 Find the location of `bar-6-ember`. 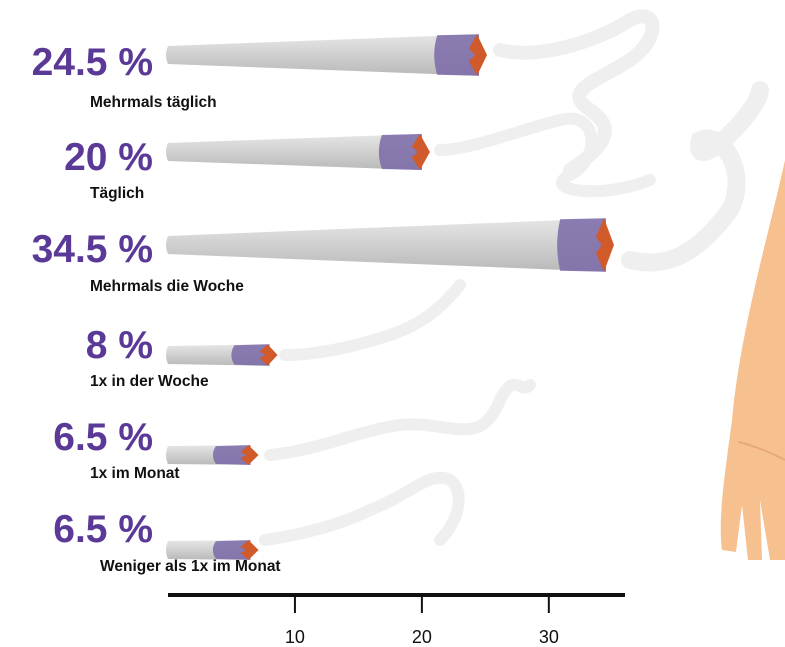

bar-6-ember is located at coordinates (249, 550).